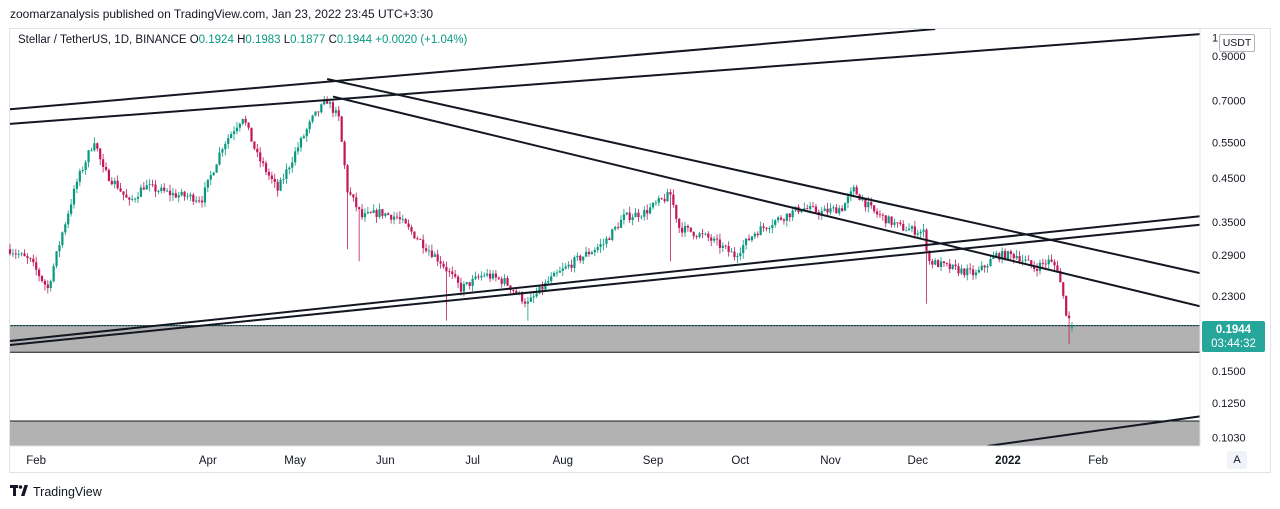 The image size is (1280, 509). Describe the element at coordinates (830, 461) in the screenshot. I see `x-tick-label: Nov` at that location.